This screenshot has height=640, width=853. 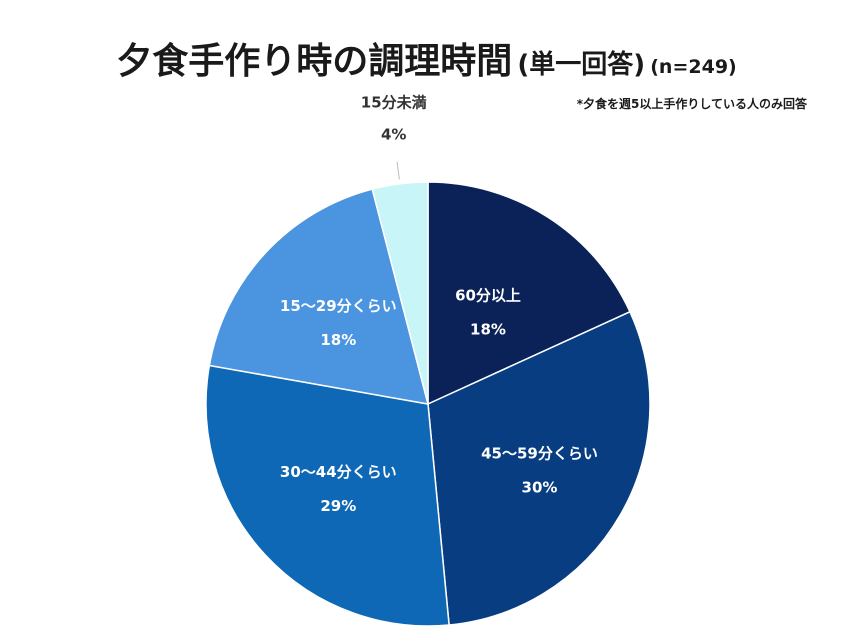 I want to click on chart-note: *夕食を週5以上手作りしている人のみ回答, so click(x=691, y=104).